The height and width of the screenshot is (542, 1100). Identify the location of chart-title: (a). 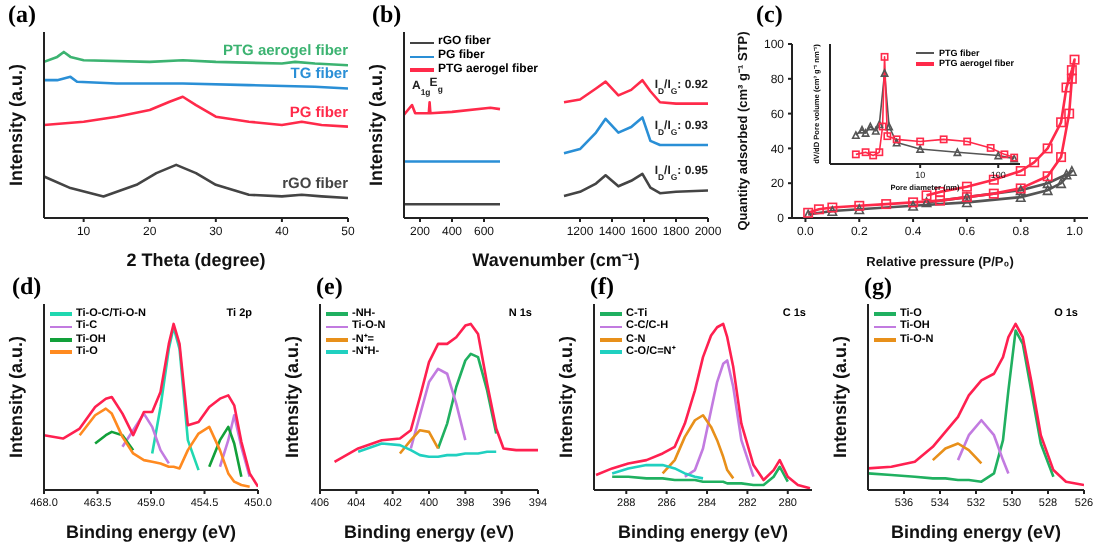
(22, 15).